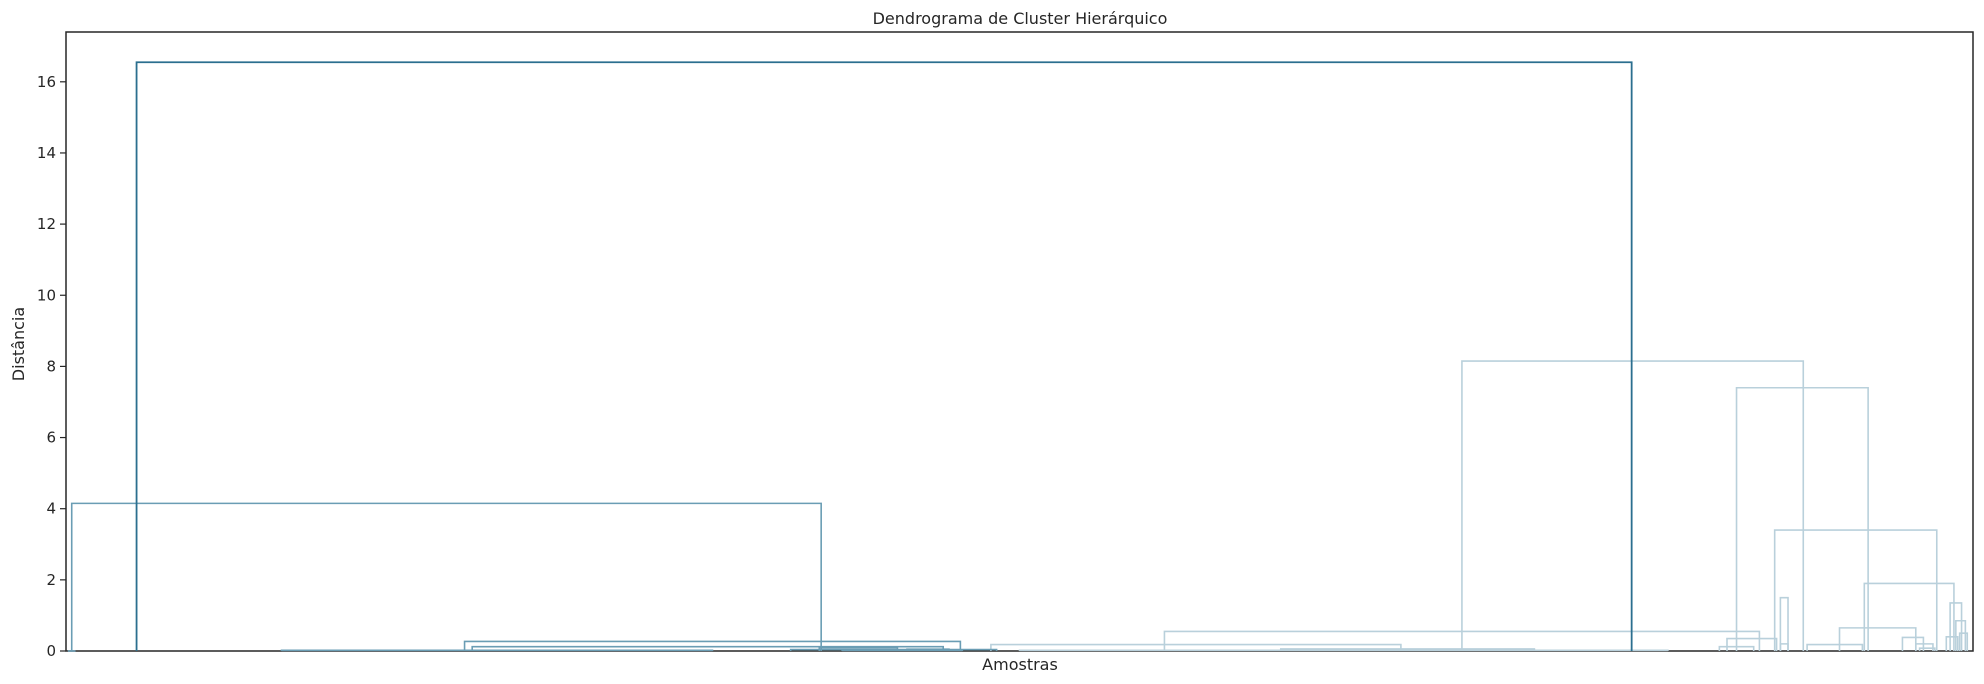 This screenshot has height=684, width=1984. What do you see at coordinates (51, 651) in the screenshot?
I see `y-tick-label: 0` at bounding box center [51, 651].